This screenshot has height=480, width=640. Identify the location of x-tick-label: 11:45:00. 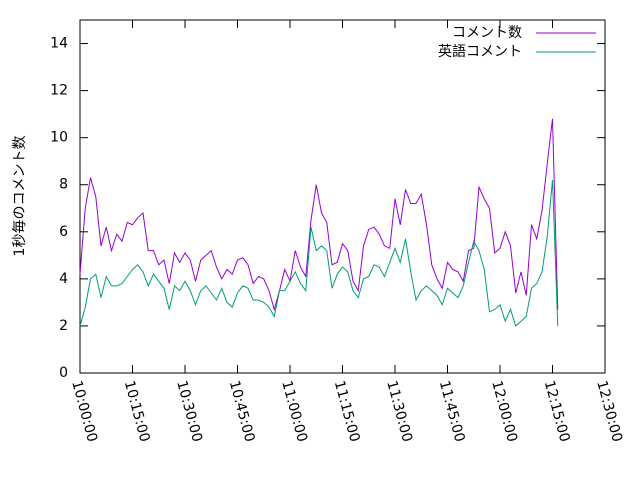
(452, 411).